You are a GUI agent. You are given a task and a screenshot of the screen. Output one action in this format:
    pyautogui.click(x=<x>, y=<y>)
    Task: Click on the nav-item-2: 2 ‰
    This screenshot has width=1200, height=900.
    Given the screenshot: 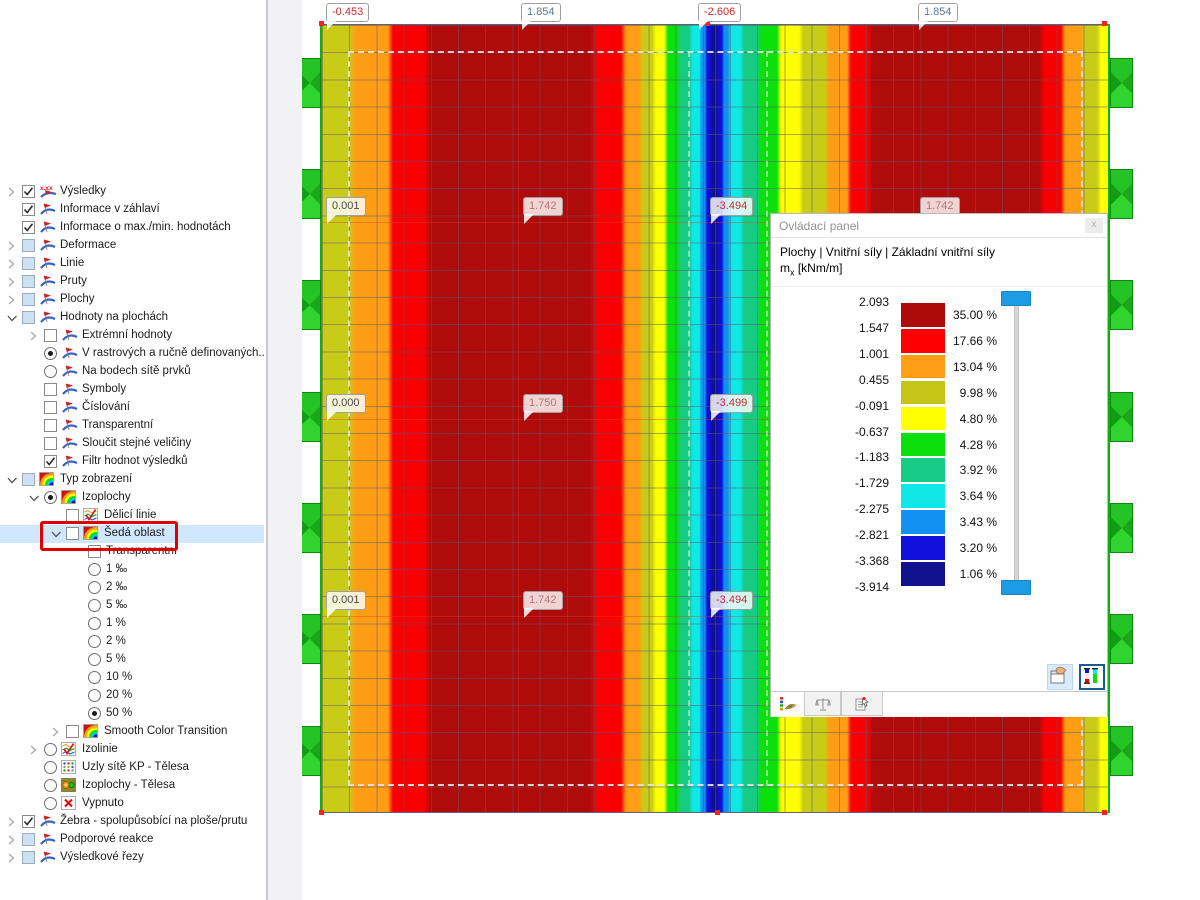 What is the action you would take?
    pyautogui.click(x=132, y=588)
    